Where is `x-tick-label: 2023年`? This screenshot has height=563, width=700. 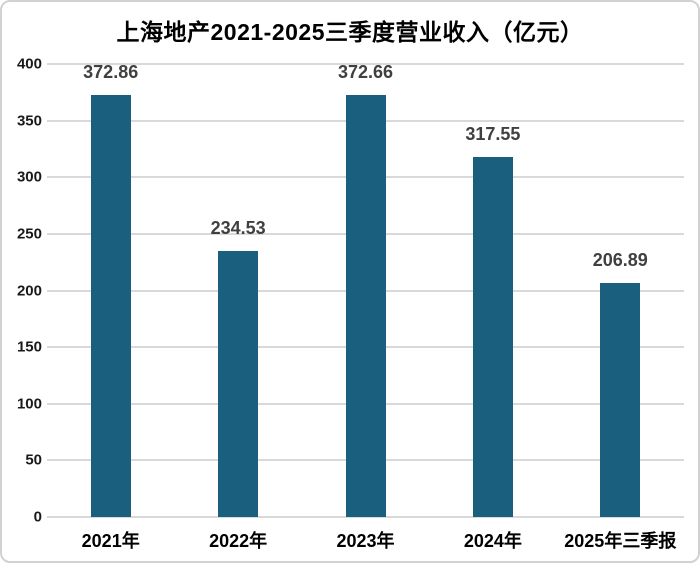 x-tick-label: 2023年 is located at coordinates (365, 541).